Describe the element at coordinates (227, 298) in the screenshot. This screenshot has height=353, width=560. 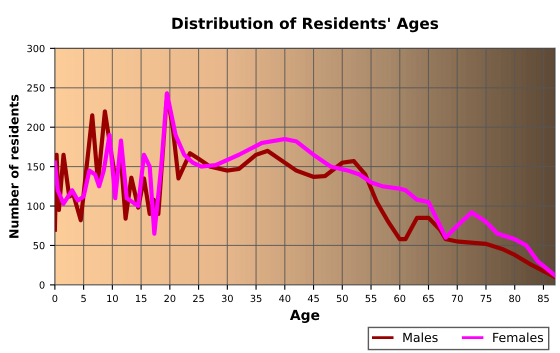
I see `x-tick-label: 30` at that location.